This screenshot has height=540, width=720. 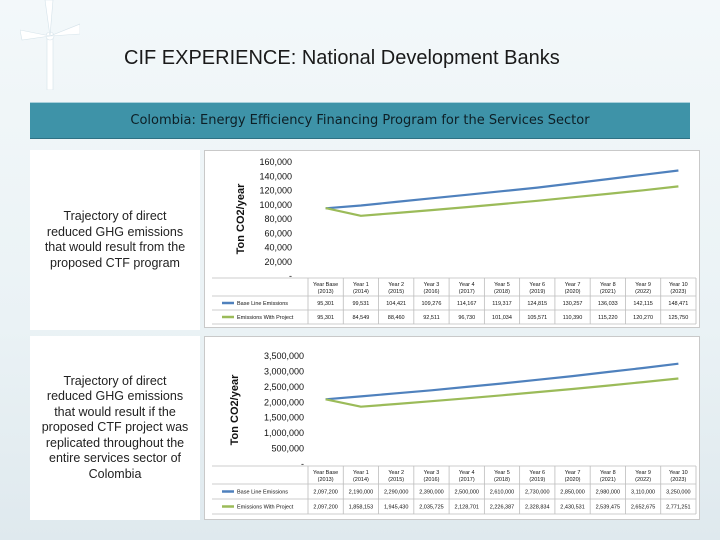 I want to click on table-cell: 96,730, so click(x=466, y=318).